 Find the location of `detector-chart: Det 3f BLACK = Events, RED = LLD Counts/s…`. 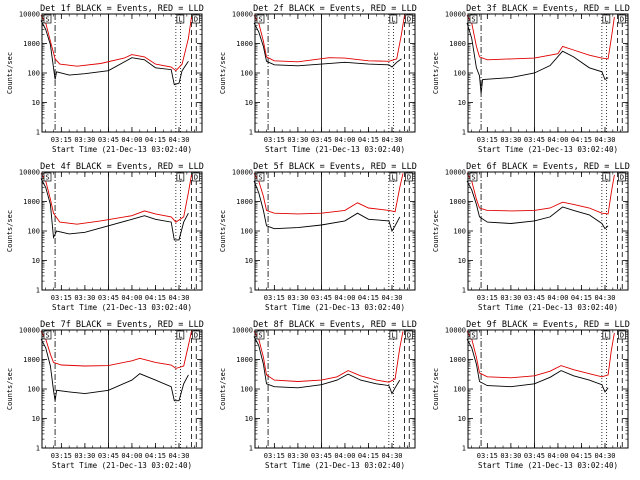

detector-chart: Det 3f BLACK = Events, RED = LLD Counts/s… is located at coordinates (531, 79).